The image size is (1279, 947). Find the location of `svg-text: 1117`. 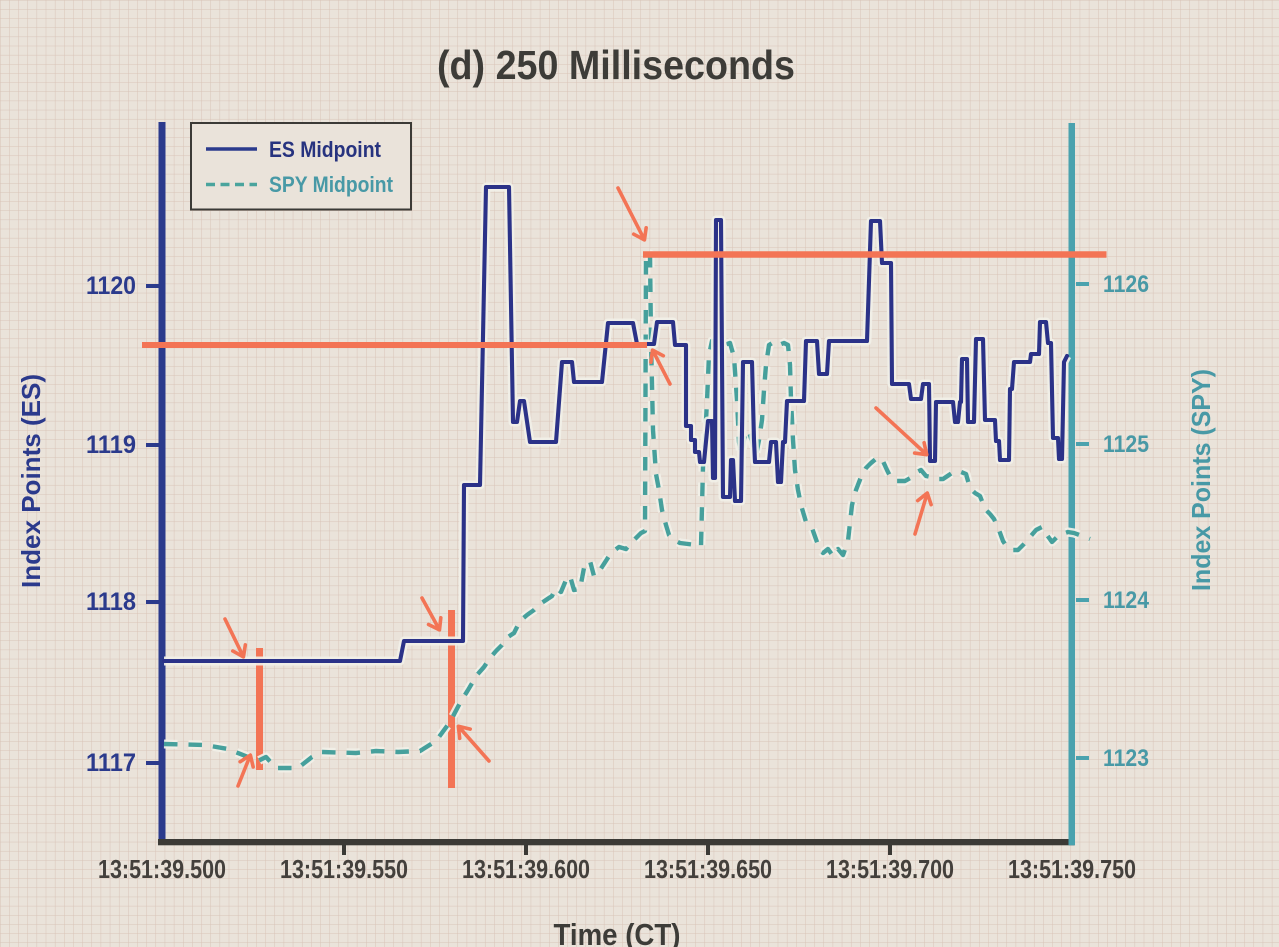

svg-text: 1117 is located at coordinates (111, 763).